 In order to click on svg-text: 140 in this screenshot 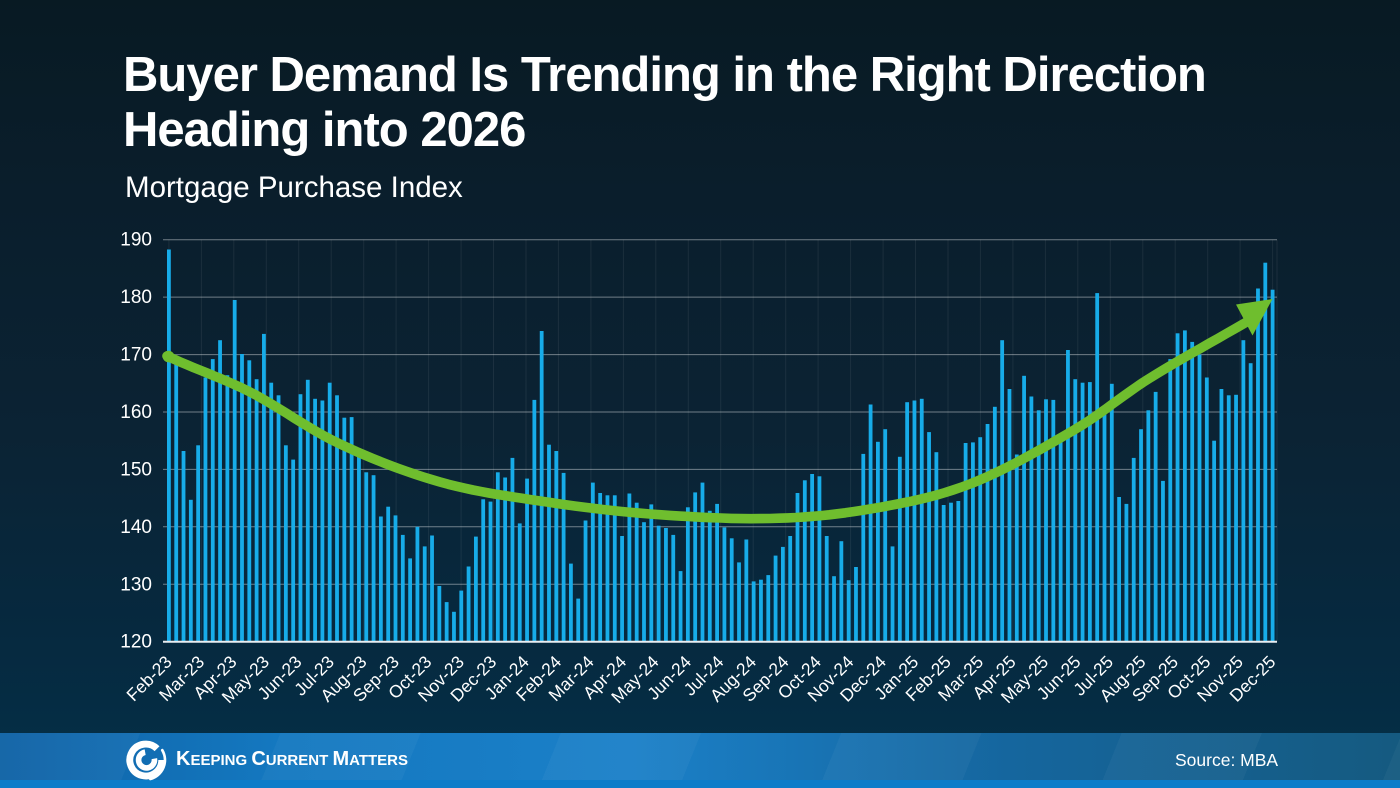, I will do `click(136, 527)`.